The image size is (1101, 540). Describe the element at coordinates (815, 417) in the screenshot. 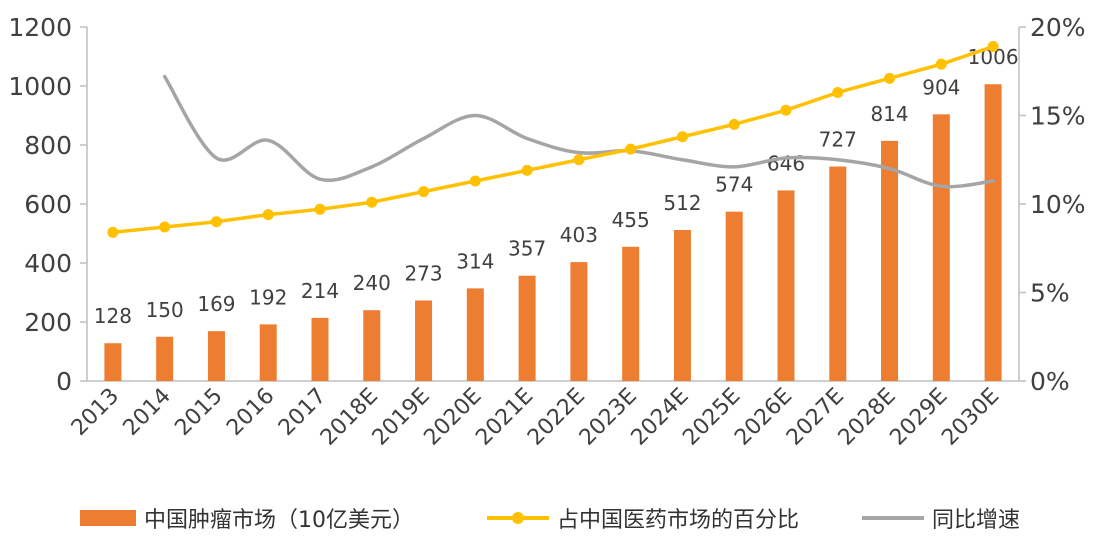

I see `x-tick-label: 2027E` at that location.